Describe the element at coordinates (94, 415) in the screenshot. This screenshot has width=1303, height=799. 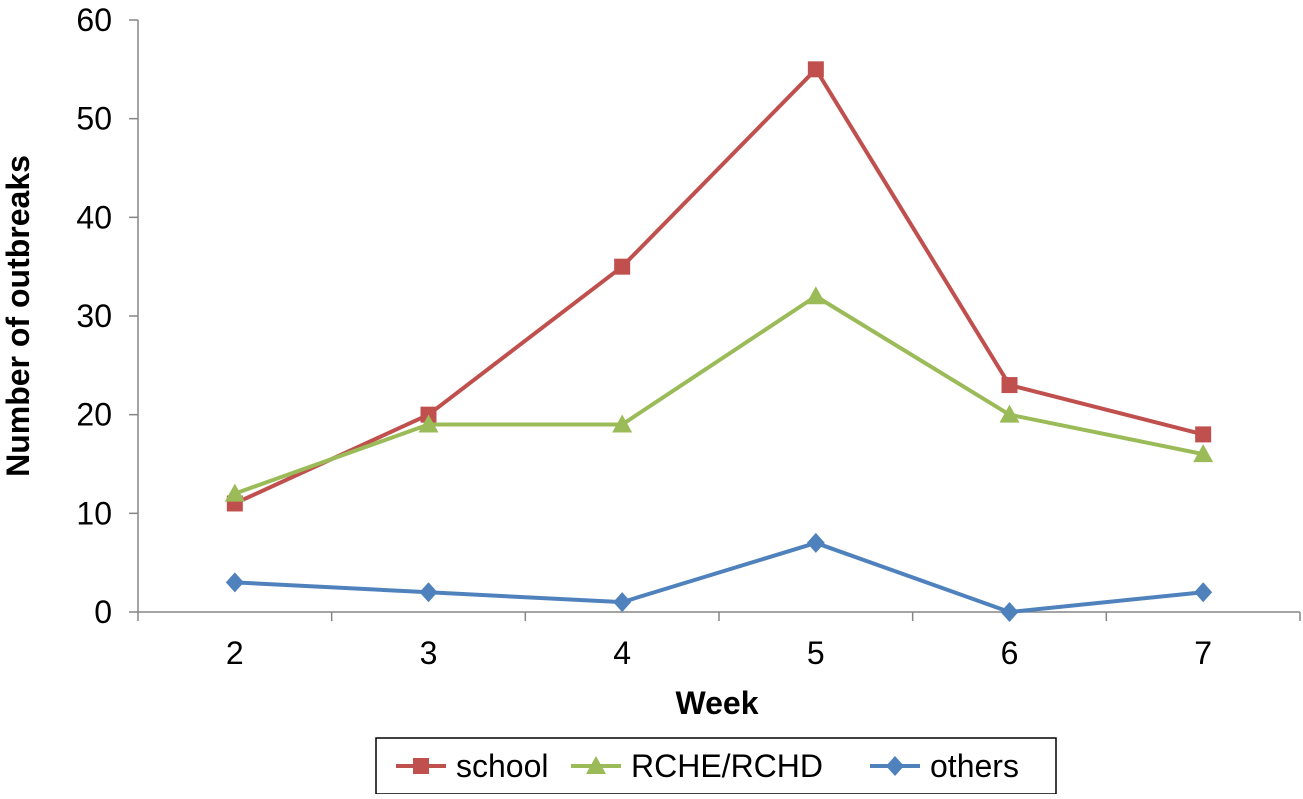
I see `y-tick-label: 20` at that location.